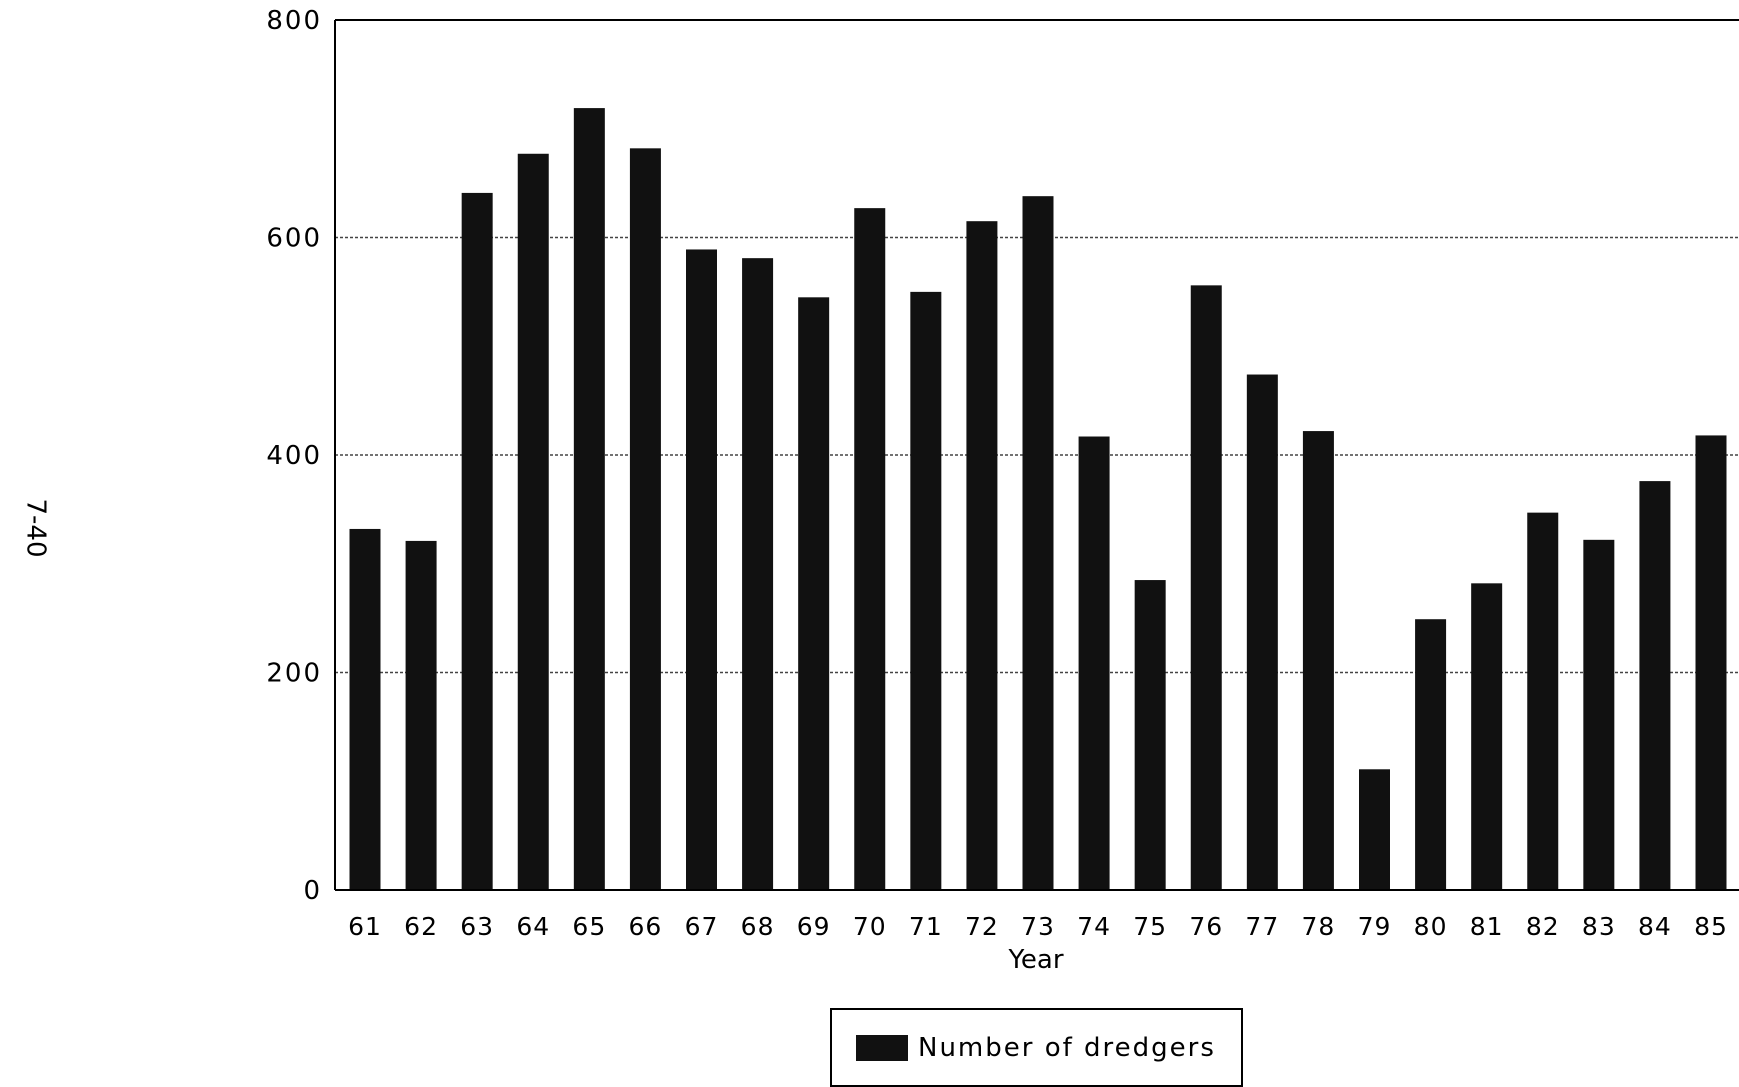  Describe the element at coordinates (1655, 926) in the screenshot. I see `x-tick-label: 84` at that location.